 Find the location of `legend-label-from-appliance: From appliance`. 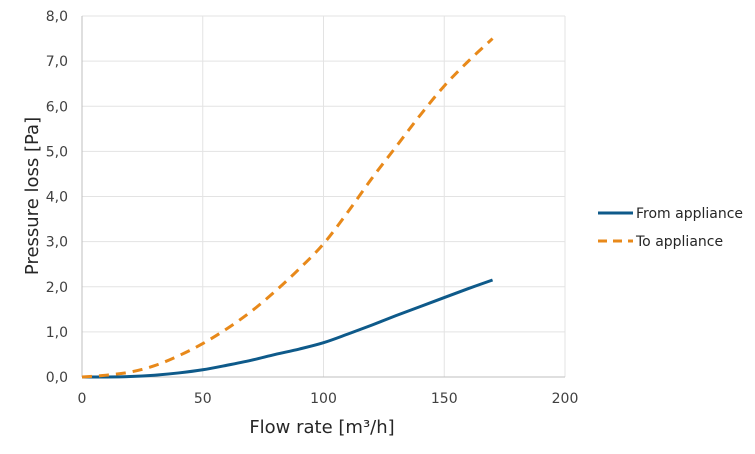

legend-label-from-appliance: From appliance is located at coordinates (689, 214).